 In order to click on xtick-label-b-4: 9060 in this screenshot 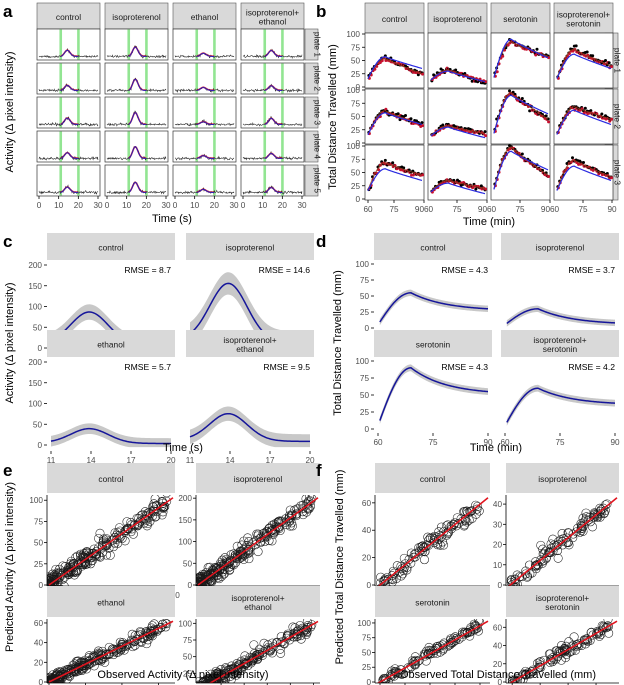, I will do `click(487, 209)`.